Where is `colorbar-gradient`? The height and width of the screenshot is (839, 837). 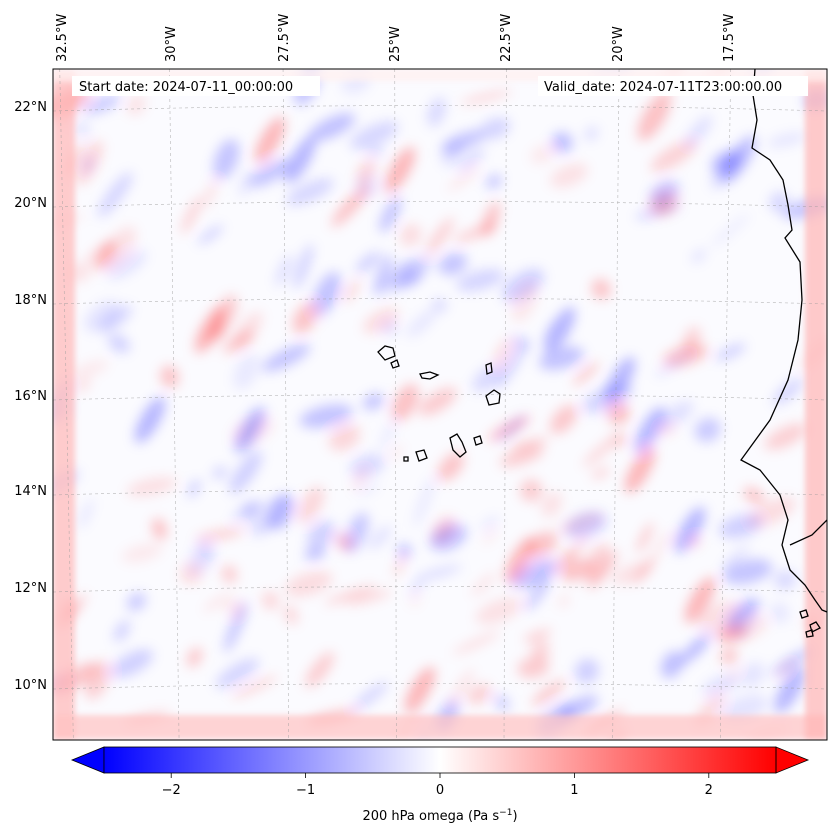
colorbar-gradient is located at coordinates (440, 760).